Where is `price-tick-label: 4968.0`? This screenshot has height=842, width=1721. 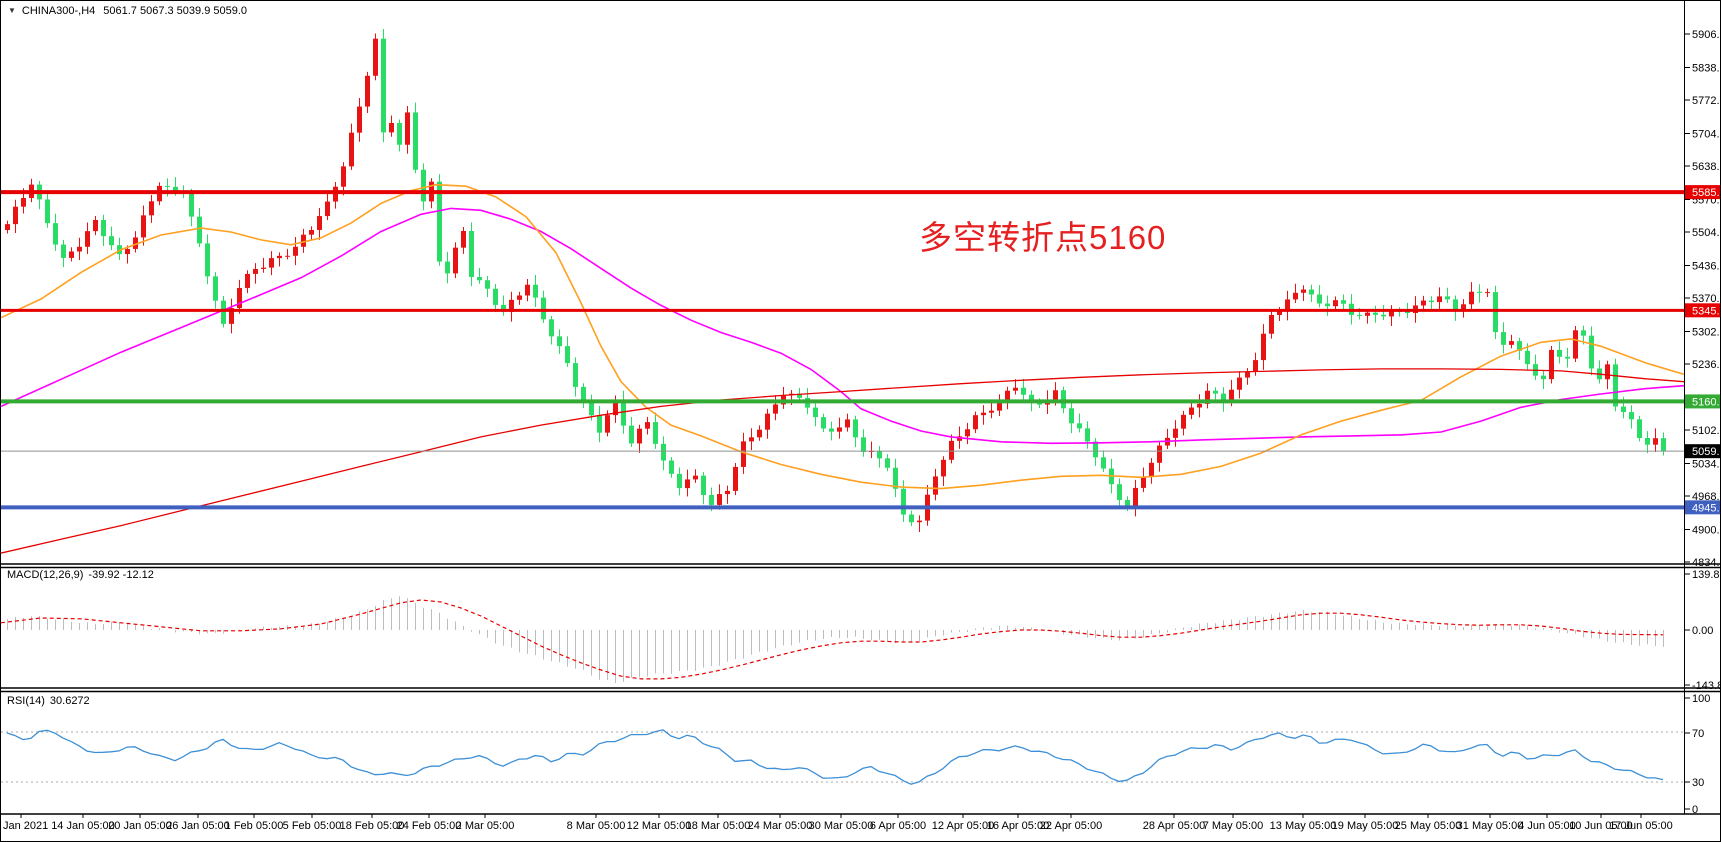
price-tick-label: 4968.0 is located at coordinates (1706, 497).